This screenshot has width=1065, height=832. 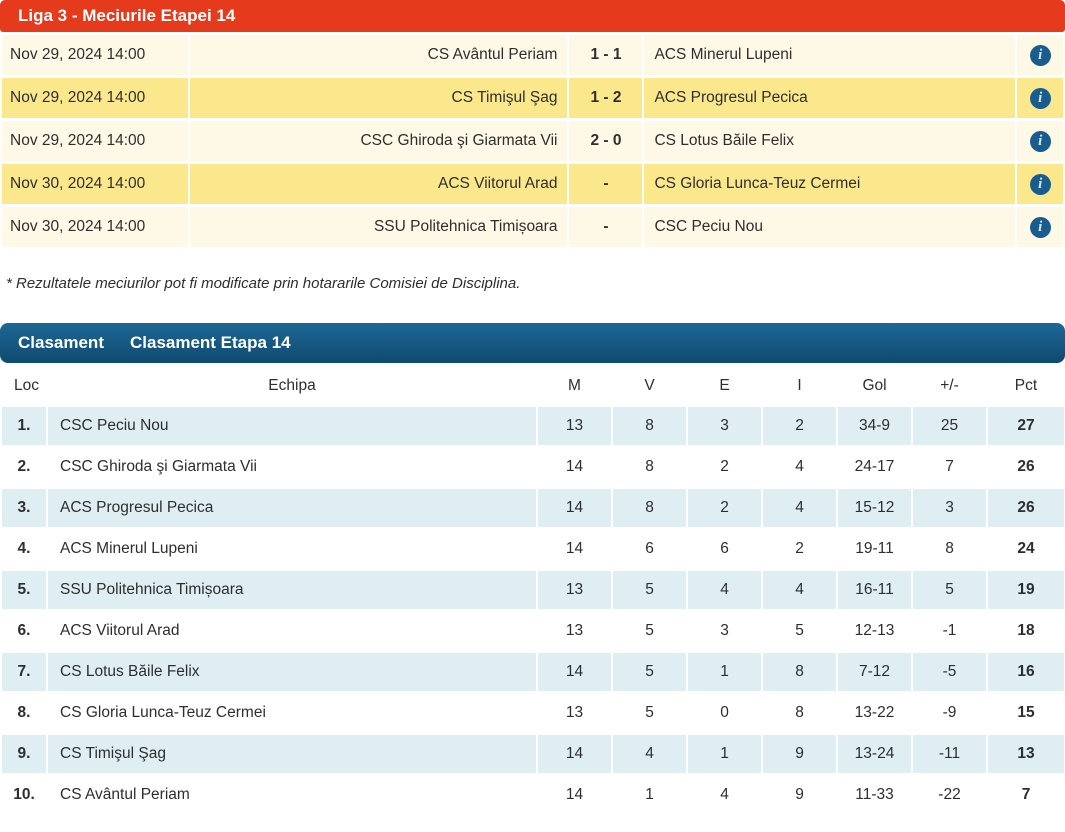 What do you see at coordinates (61, 342) in the screenshot?
I see `tab-clasament: Clasament` at bounding box center [61, 342].